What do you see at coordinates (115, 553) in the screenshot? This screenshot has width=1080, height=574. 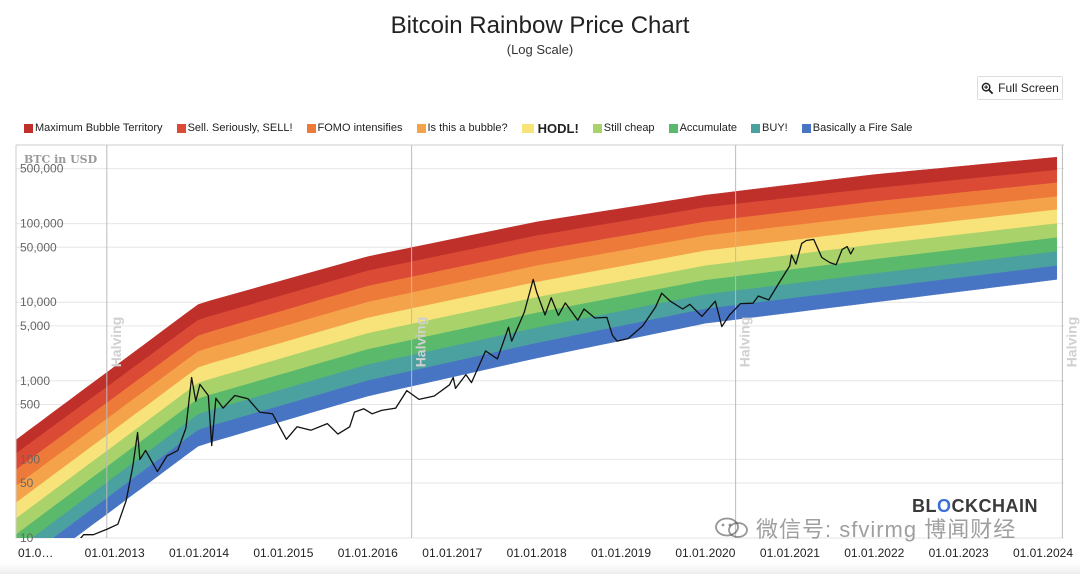 I see `x-tick-label: 01.01.2013` at bounding box center [115, 553].